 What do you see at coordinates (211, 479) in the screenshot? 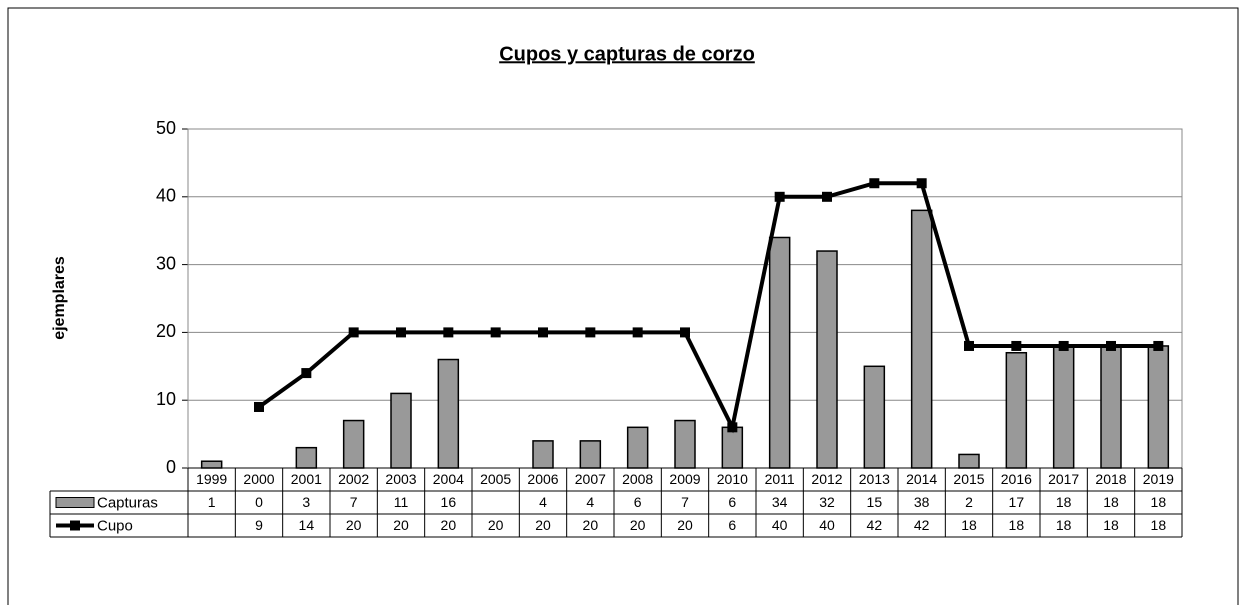
I see `x-tick-label: 1999` at bounding box center [211, 479].